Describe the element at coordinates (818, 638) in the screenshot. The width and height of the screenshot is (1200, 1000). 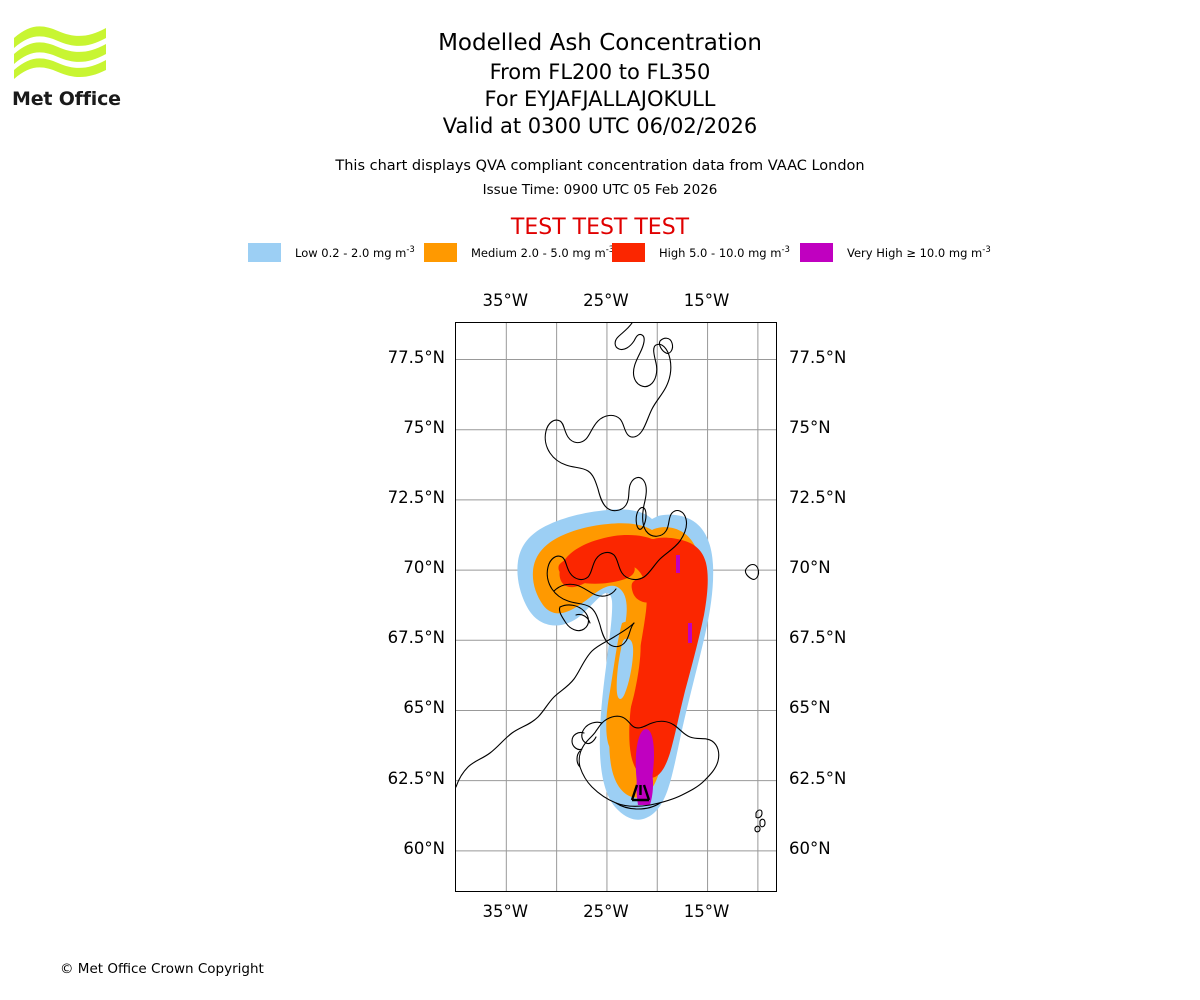
I see `lat-label-right-4: 67.5°N` at that location.